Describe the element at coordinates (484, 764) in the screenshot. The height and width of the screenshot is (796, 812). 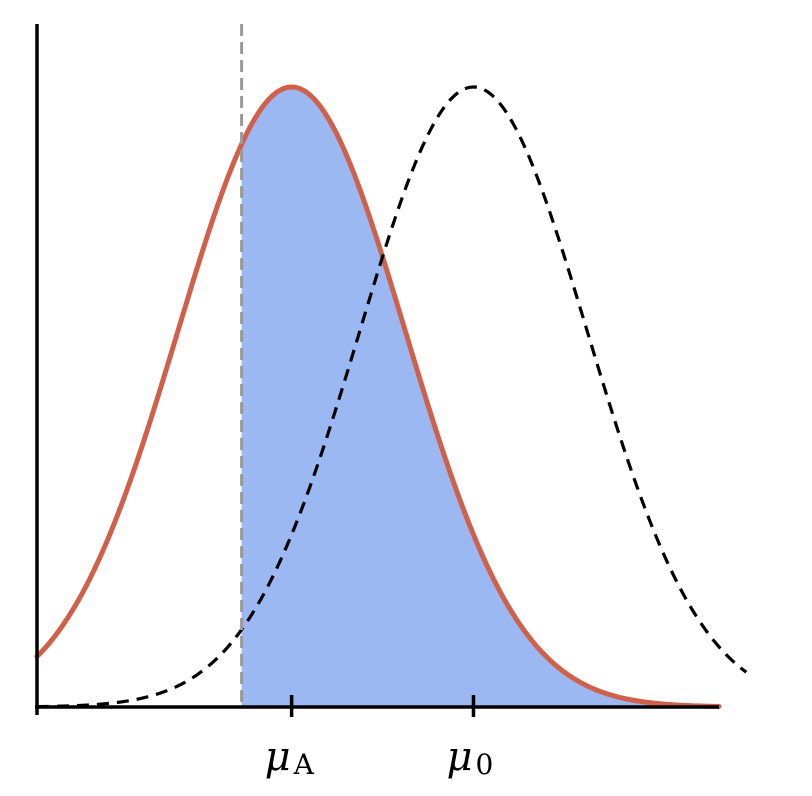
I see `x-tick-label-subscript: 0` at that location.